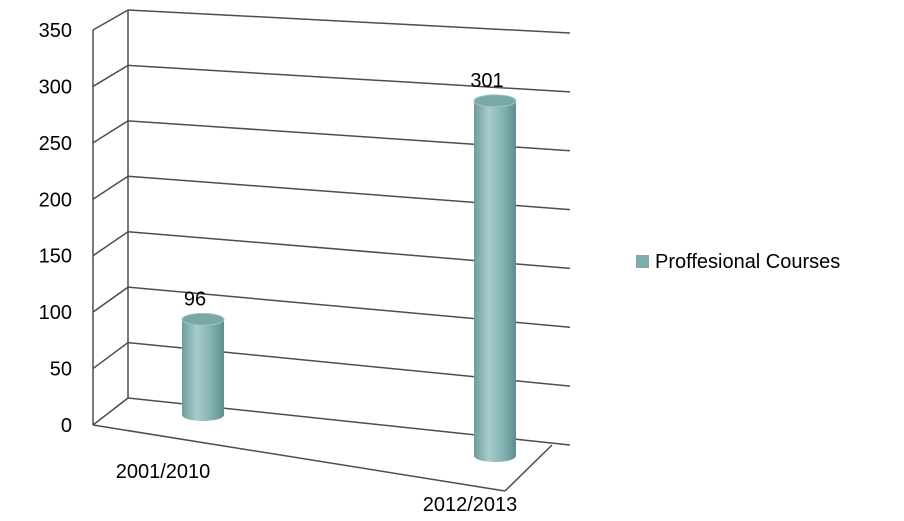 Image resolution: width=904 pixels, height=521 pixels. I want to click on legend-label: Proffesional Courses, so click(747, 262).